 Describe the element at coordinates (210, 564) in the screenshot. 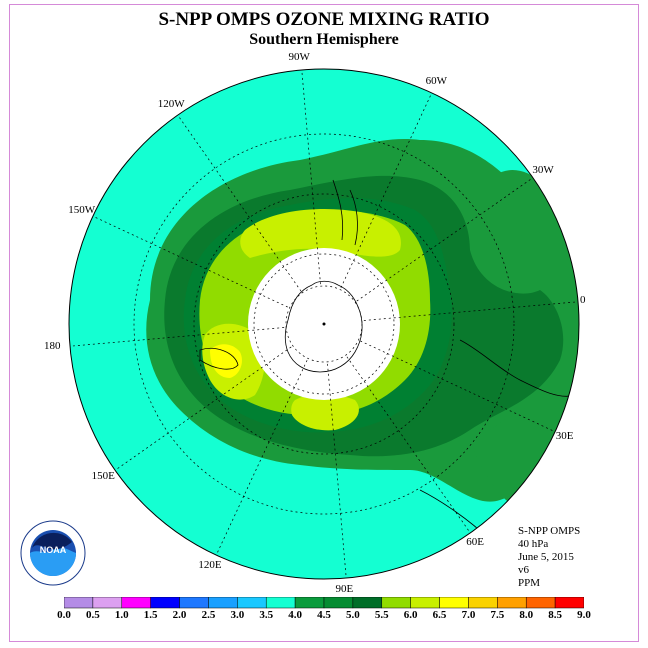

I see `longitude-label: 120E` at that location.